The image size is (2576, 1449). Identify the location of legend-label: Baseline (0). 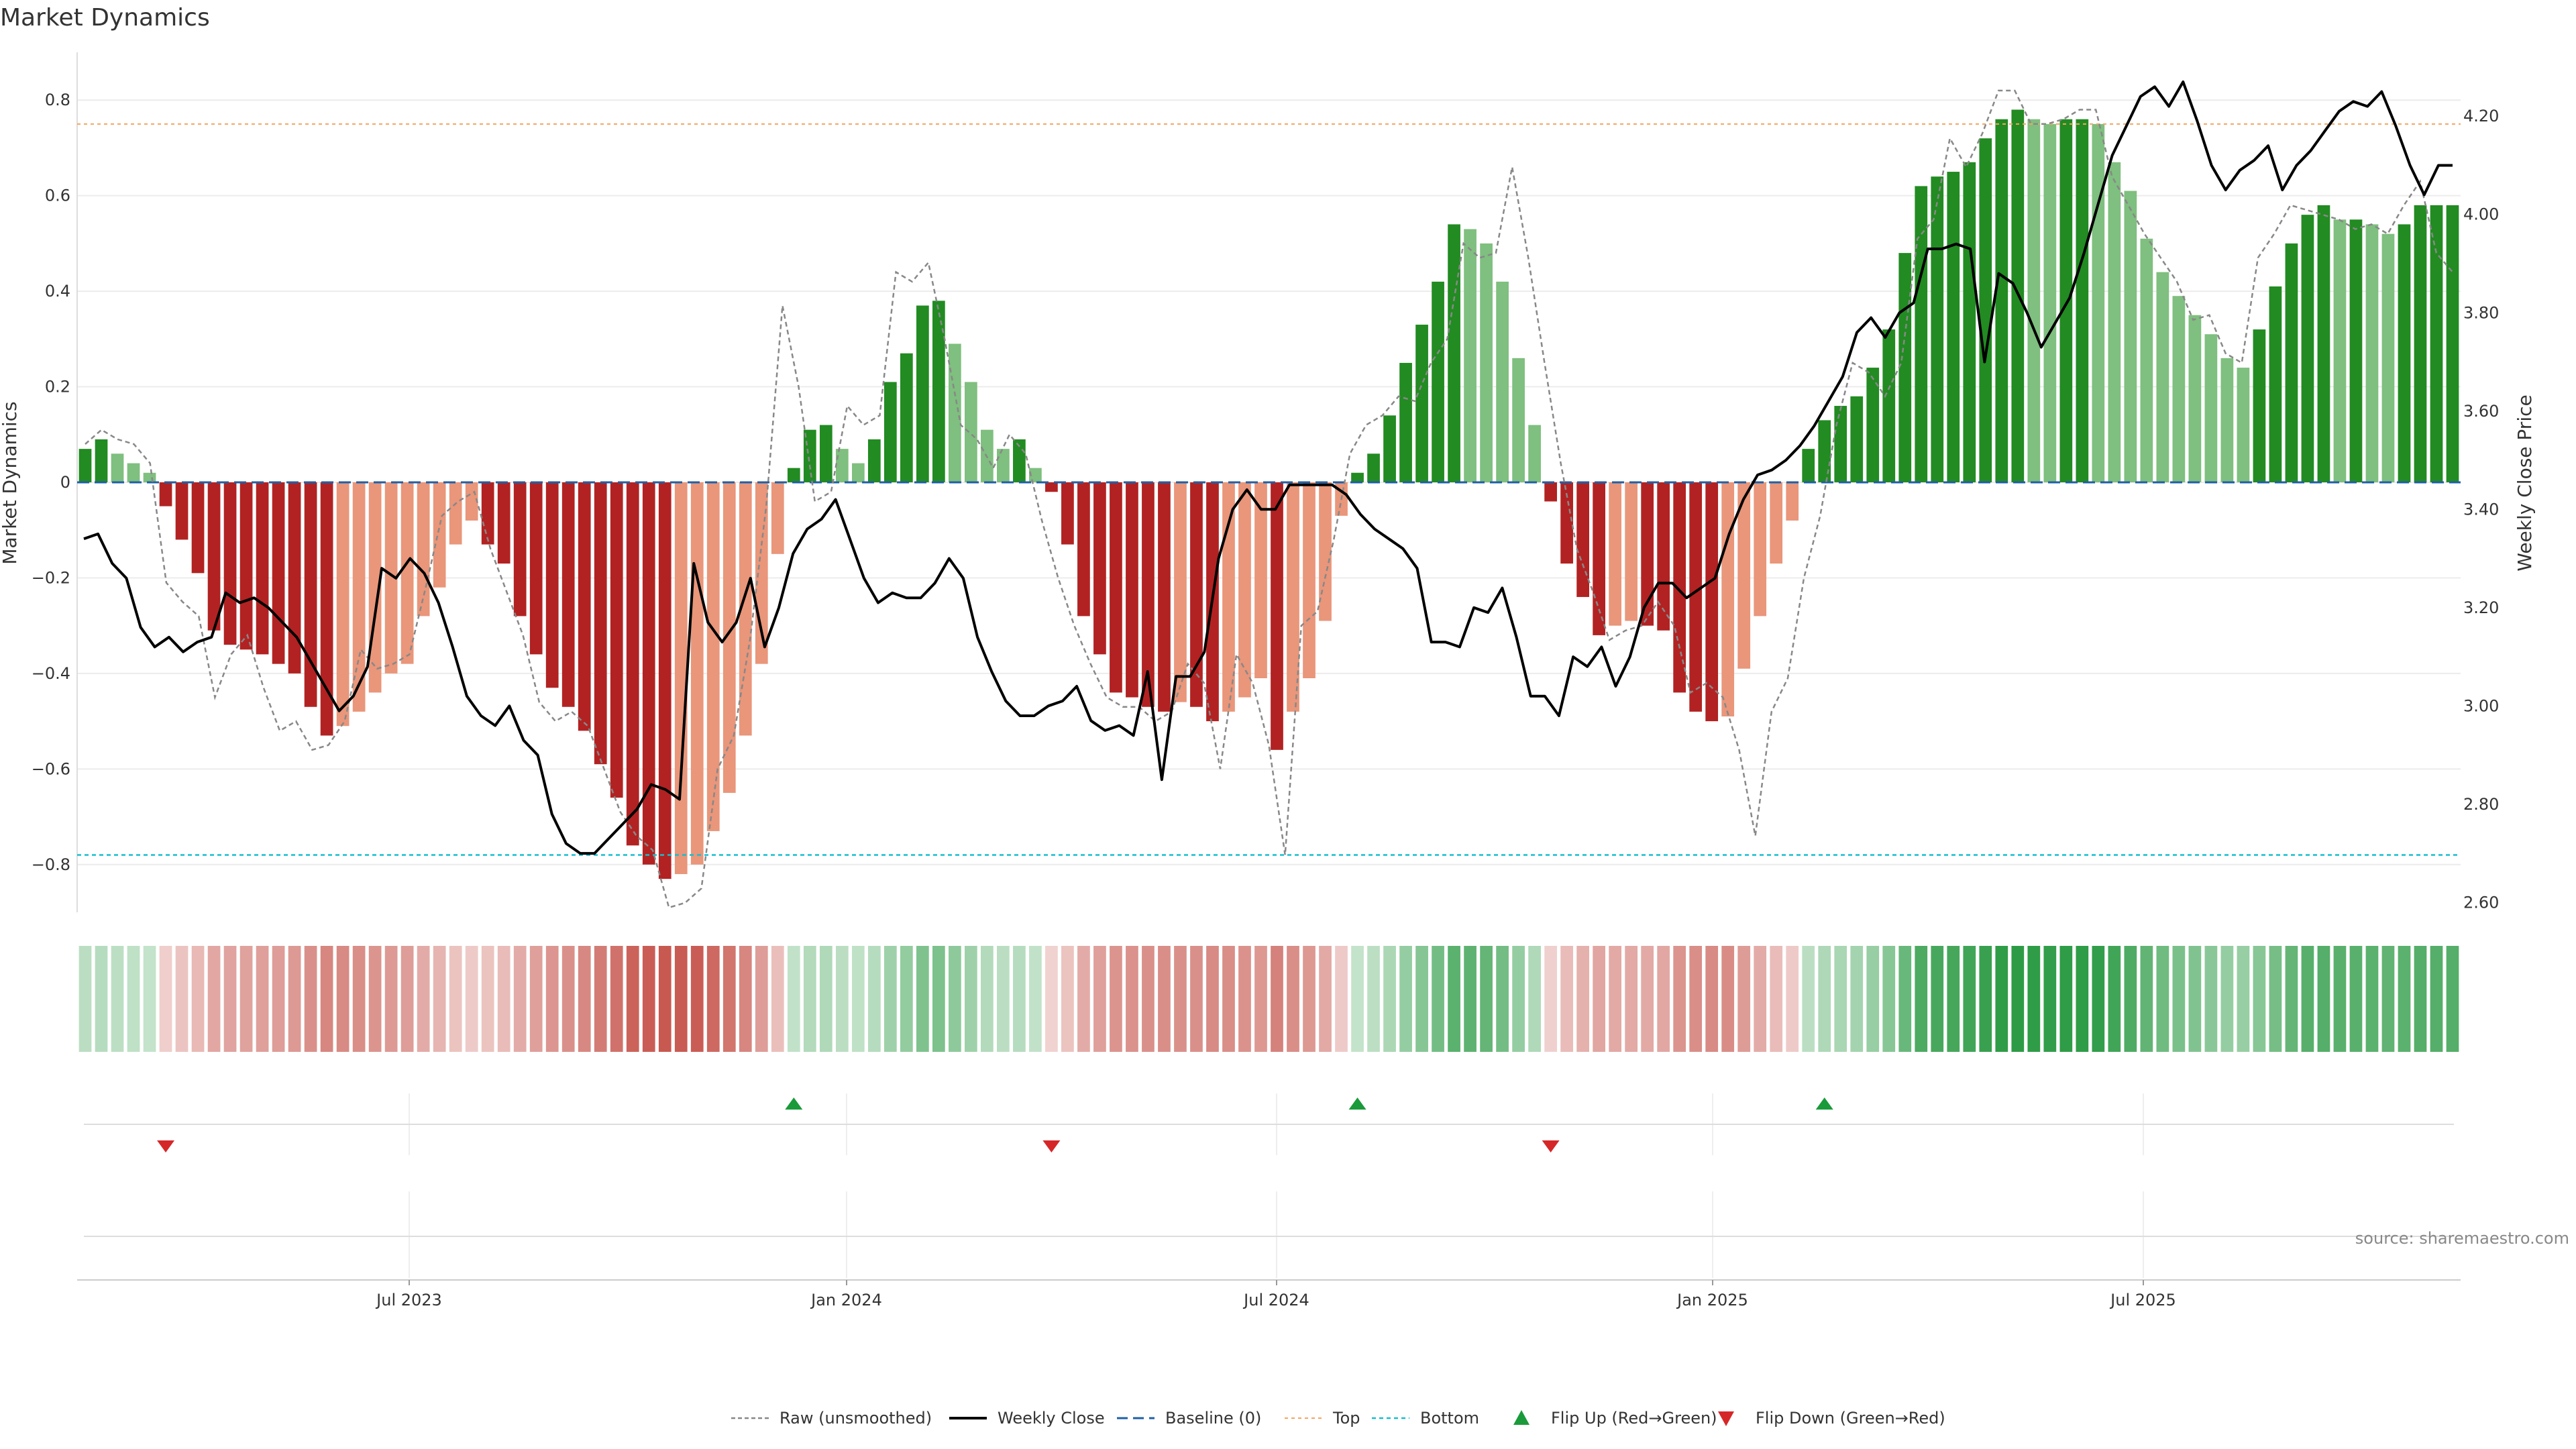
(1213, 1418).